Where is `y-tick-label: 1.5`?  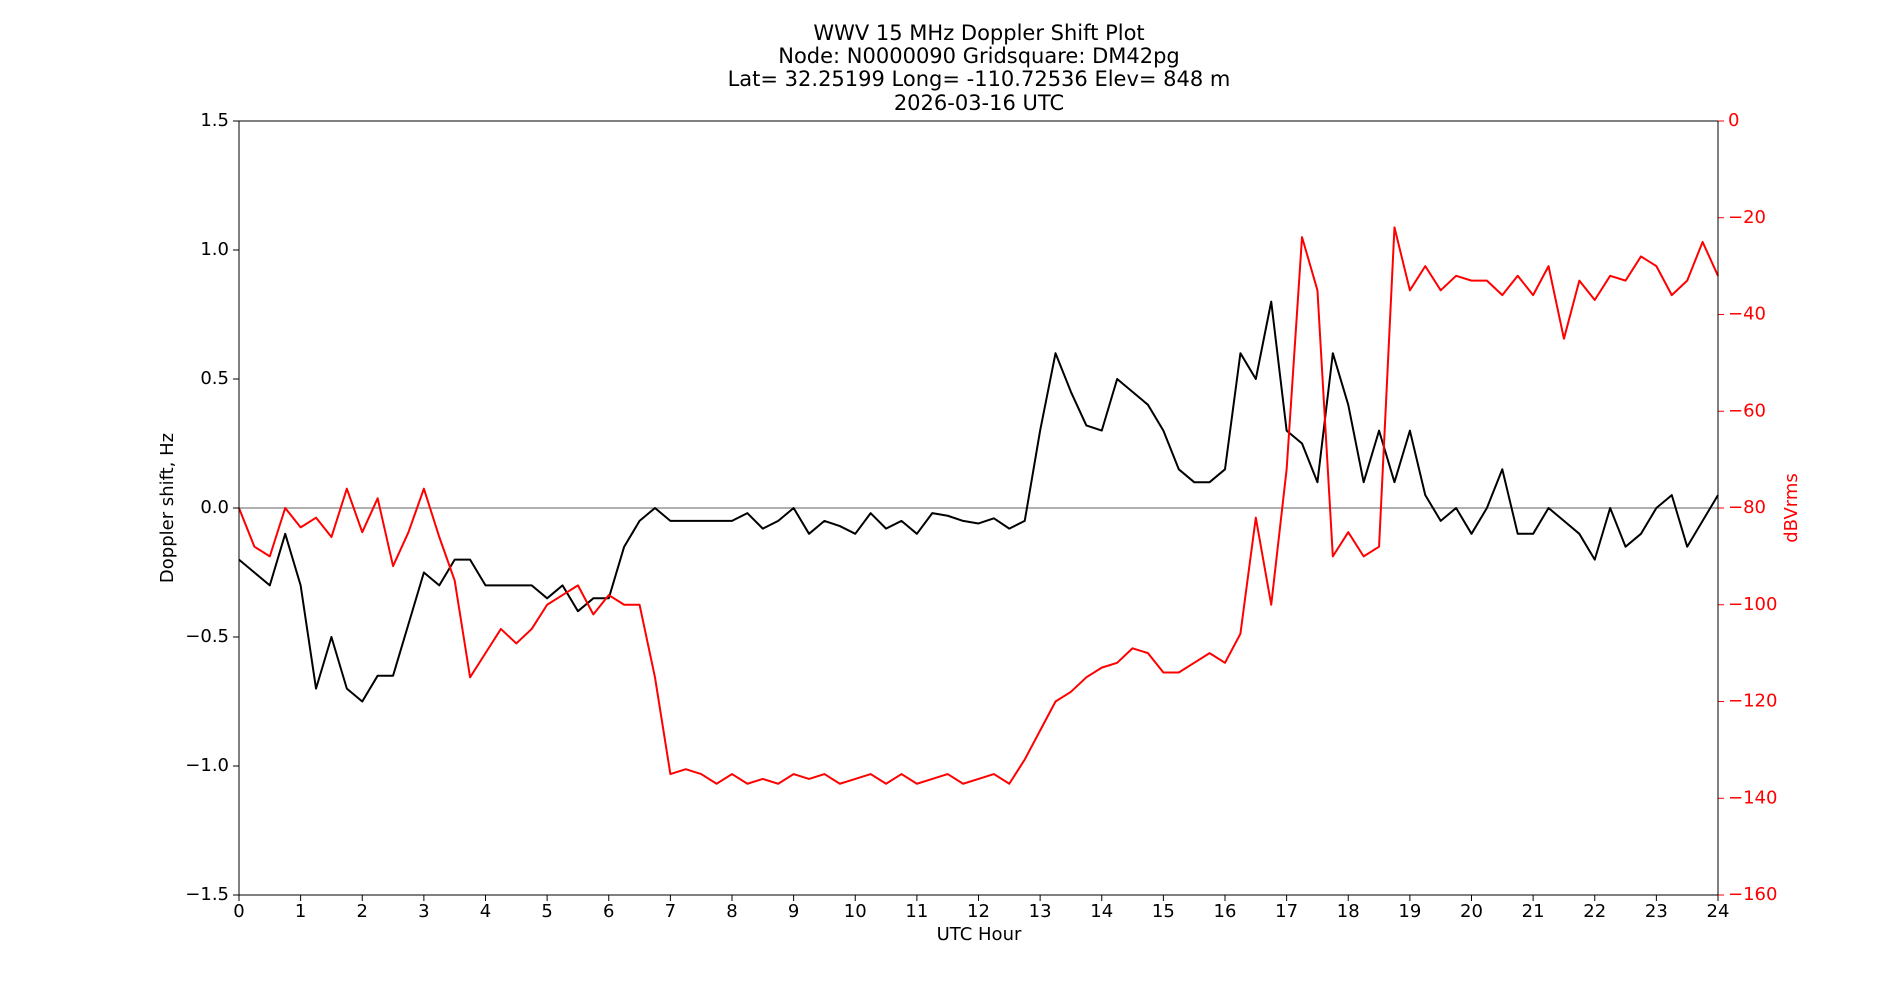 y-tick-label: 1.5 is located at coordinates (214, 120).